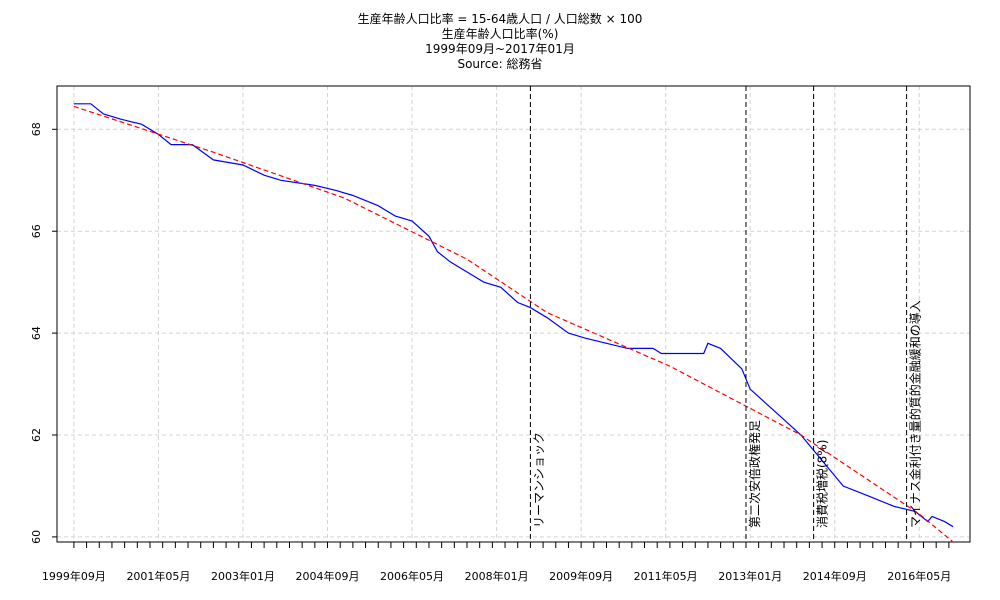 The height and width of the screenshot is (600, 1000). I want to click on x-tick-label: 2016年05月, so click(919, 576).